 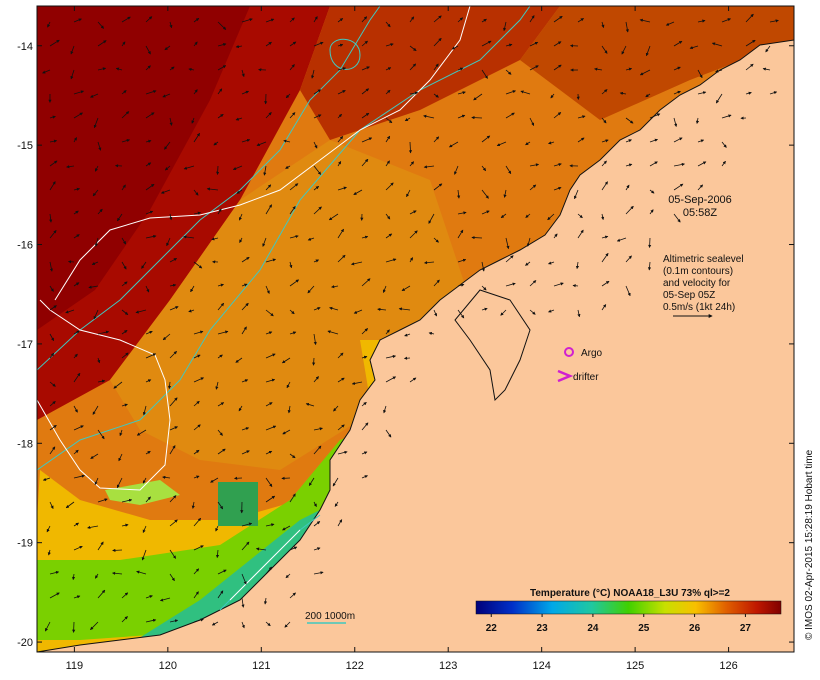 What do you see at coordinates (689, 295) in the screenshot?
I see `info-line: 05-Sep 05Z` at bounding box center [689, 295].